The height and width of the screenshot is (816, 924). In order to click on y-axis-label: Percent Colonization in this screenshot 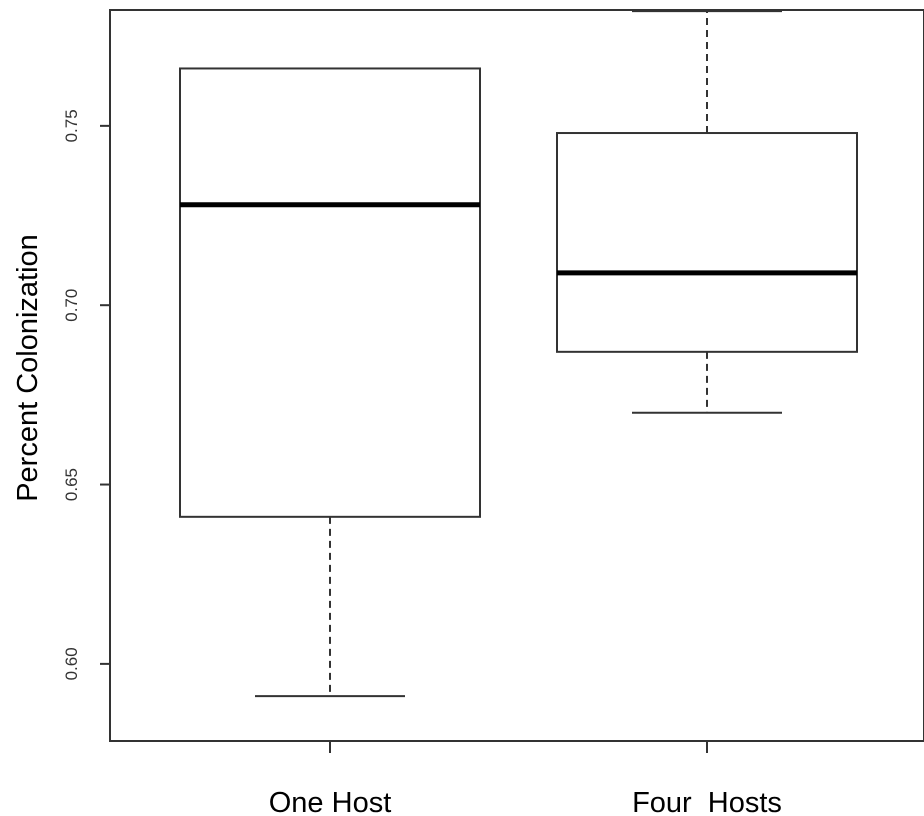, I will do `click(28, 368)`.